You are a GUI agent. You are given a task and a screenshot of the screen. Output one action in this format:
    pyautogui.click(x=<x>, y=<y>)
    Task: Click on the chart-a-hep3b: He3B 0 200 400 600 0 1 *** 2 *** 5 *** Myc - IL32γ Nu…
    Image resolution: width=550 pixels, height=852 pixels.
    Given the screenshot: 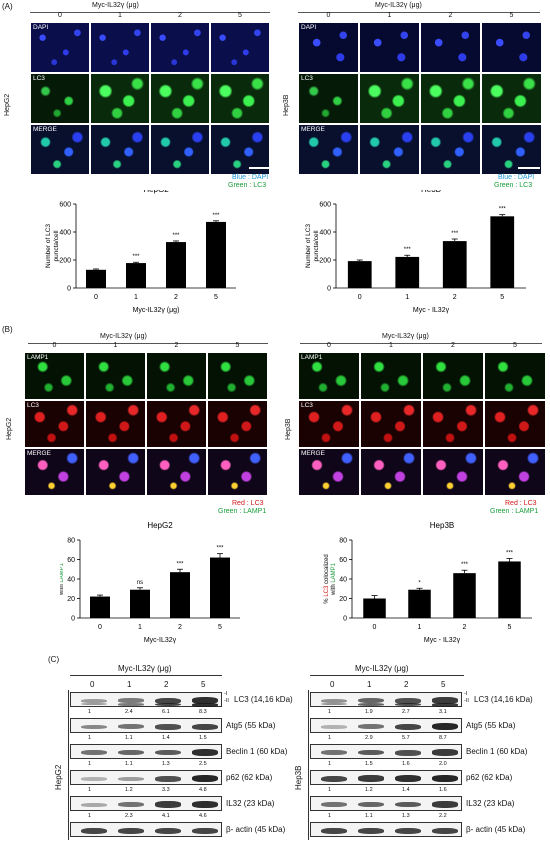 What is the action you would take?
    pyautogui.click(x=415, y=252)
    